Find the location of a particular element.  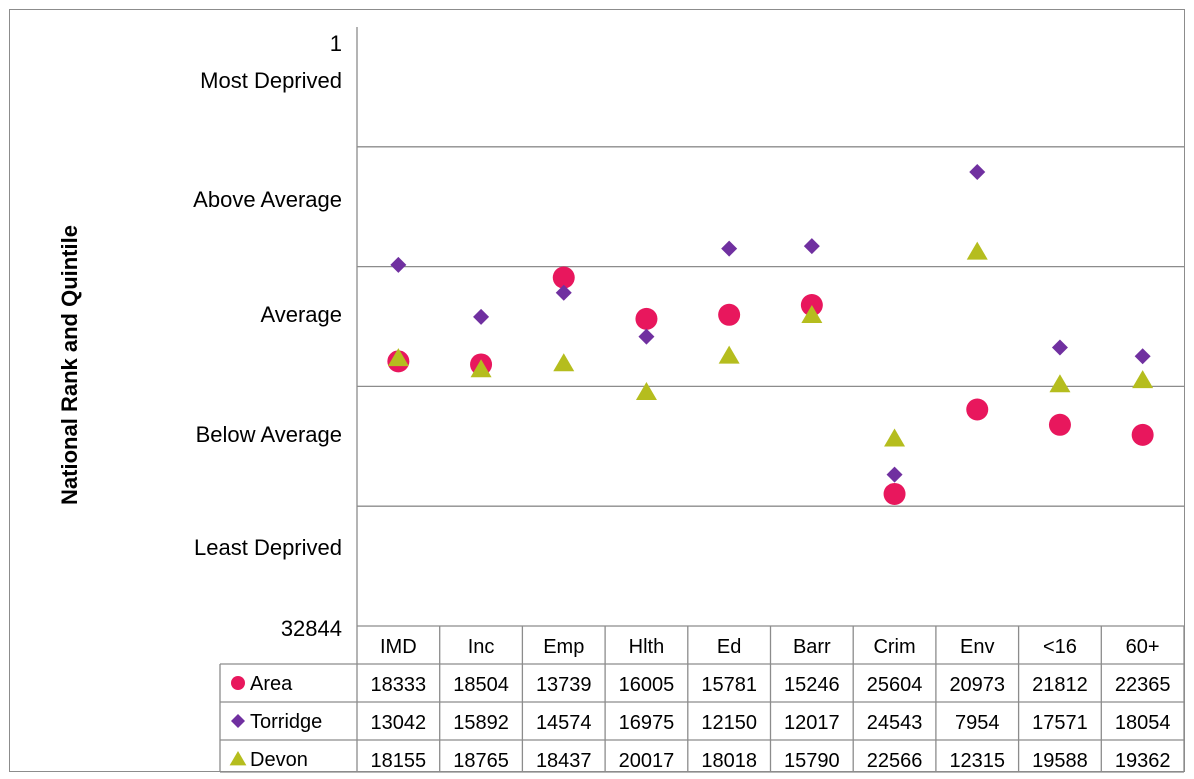

category-label: Hlth is located at coordinates (647, 647).